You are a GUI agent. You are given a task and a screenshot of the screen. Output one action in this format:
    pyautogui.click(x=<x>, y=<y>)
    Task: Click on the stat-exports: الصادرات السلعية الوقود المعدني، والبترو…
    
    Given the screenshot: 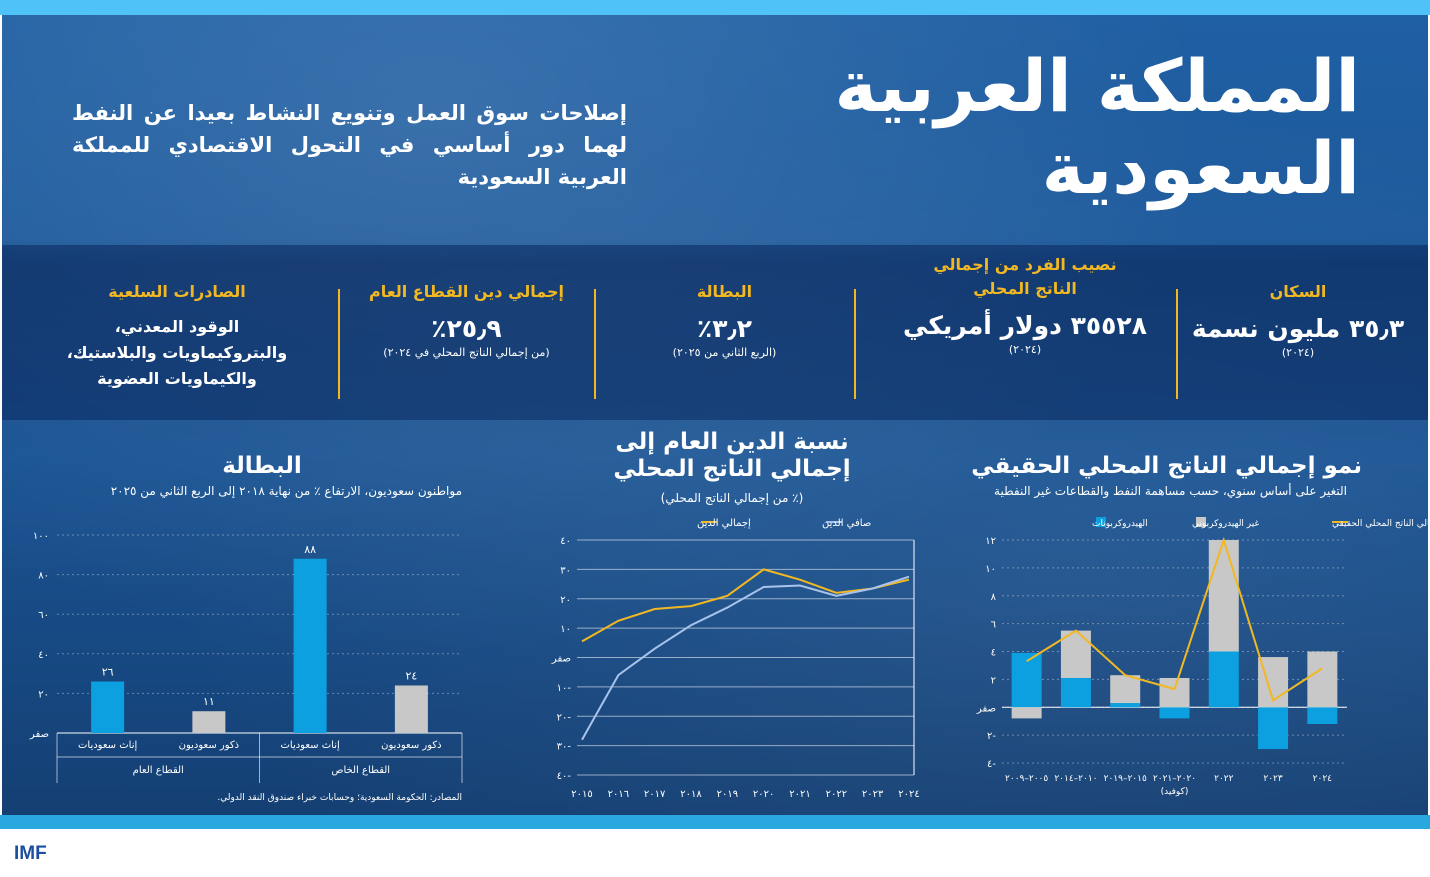 What is the action you would take?
    pyautogui.click(x=177, y=336)
    